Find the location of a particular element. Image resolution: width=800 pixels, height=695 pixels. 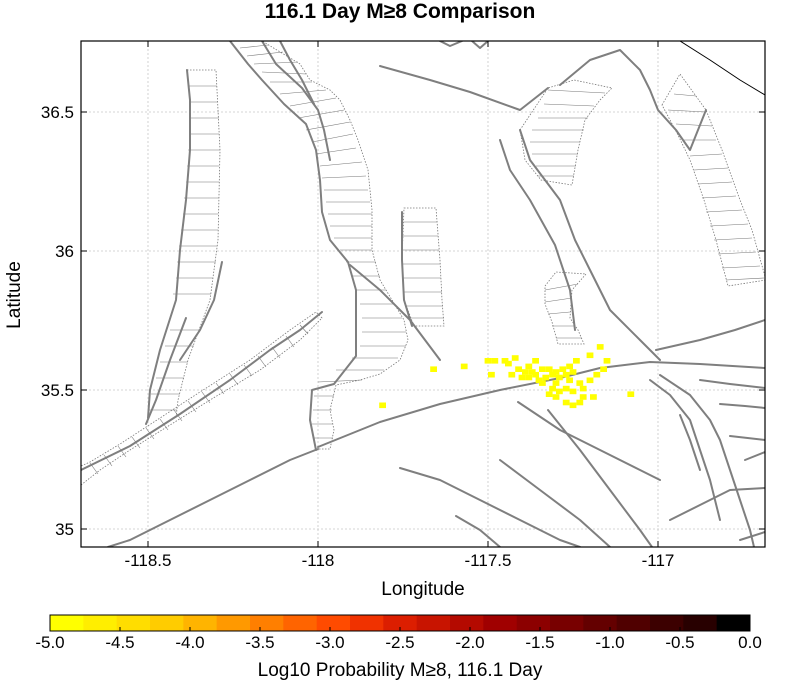

colorbar-tick-label: -2.5 is located at coordinates (399, 642).